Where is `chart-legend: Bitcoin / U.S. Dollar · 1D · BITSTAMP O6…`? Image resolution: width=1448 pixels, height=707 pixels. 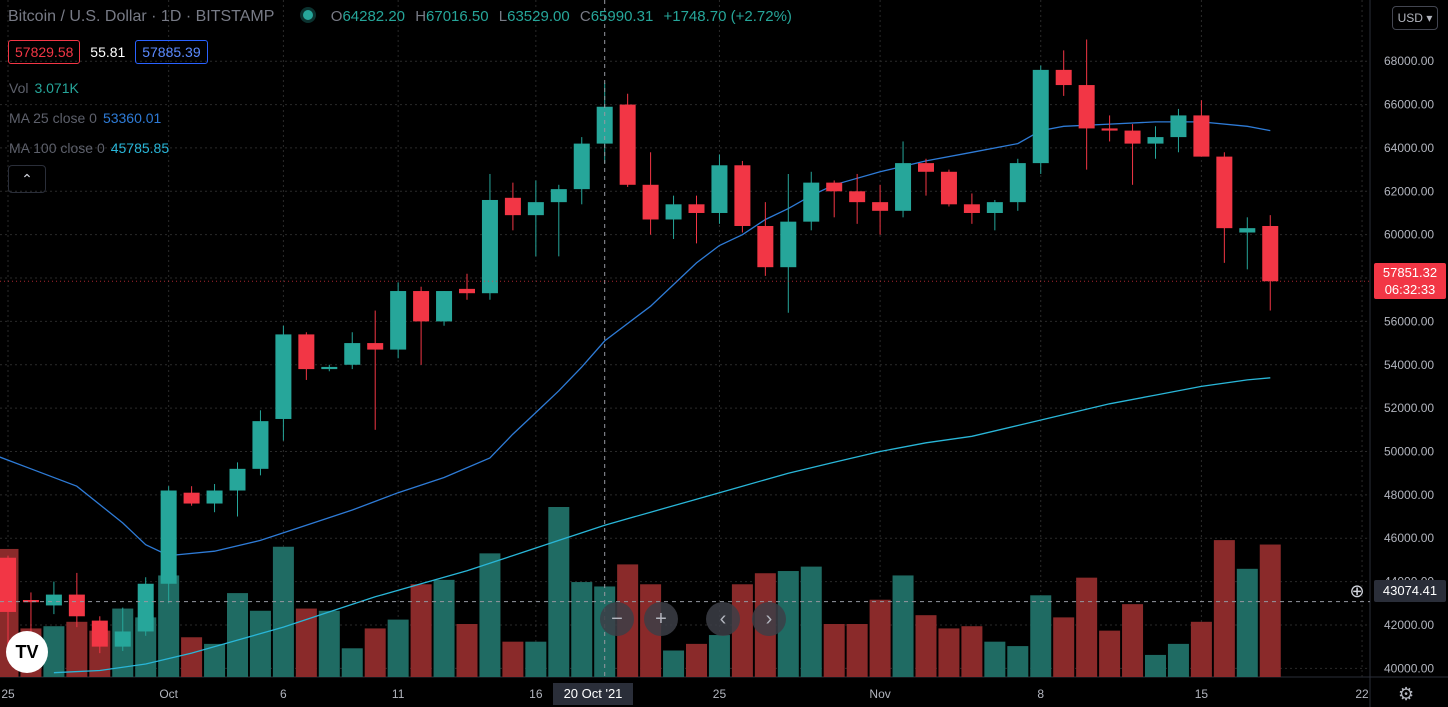
chart-legend: Bitcoin / U.S. Dollar · 1D · BITSTAMP O6… is located at coordinates (400, 17).